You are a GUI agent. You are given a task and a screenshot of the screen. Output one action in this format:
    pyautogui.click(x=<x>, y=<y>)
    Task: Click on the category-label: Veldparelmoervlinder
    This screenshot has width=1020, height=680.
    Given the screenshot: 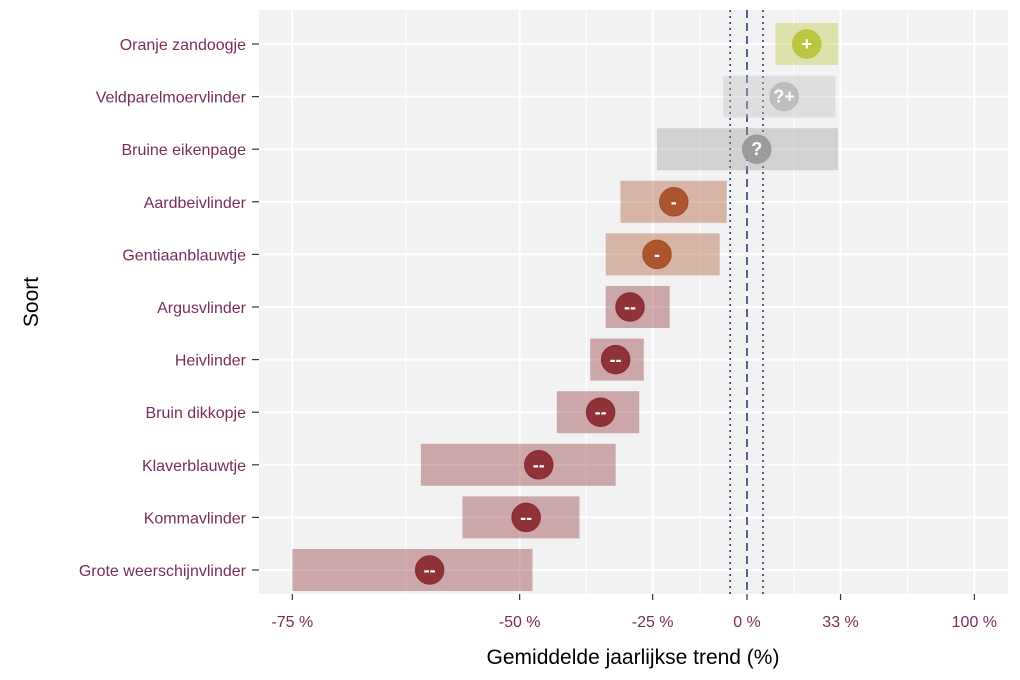 What is the action you would take?
    pyautogui.click(x=171, y=98)
    